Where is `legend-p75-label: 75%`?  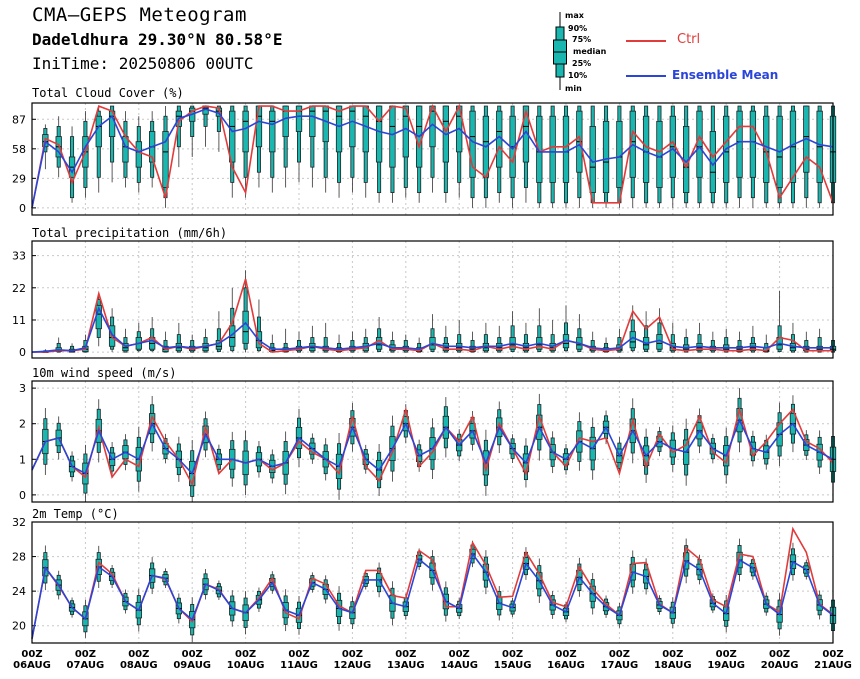 legend-p75-label: 75% is located at coordinates (582, 39).